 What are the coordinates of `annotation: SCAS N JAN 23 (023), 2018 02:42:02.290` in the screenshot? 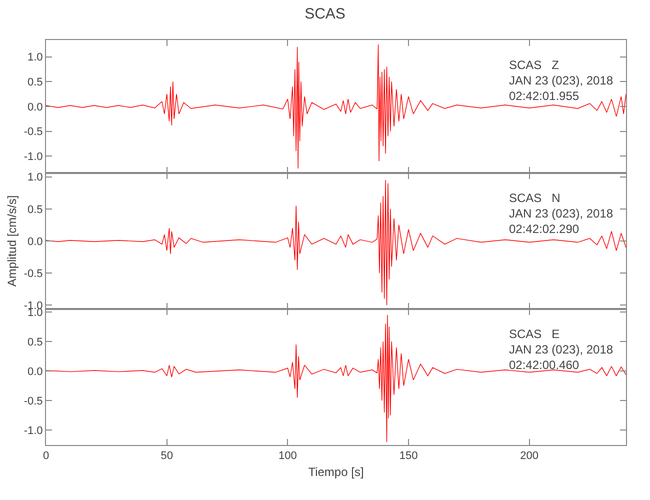 It's located at (561, 213).